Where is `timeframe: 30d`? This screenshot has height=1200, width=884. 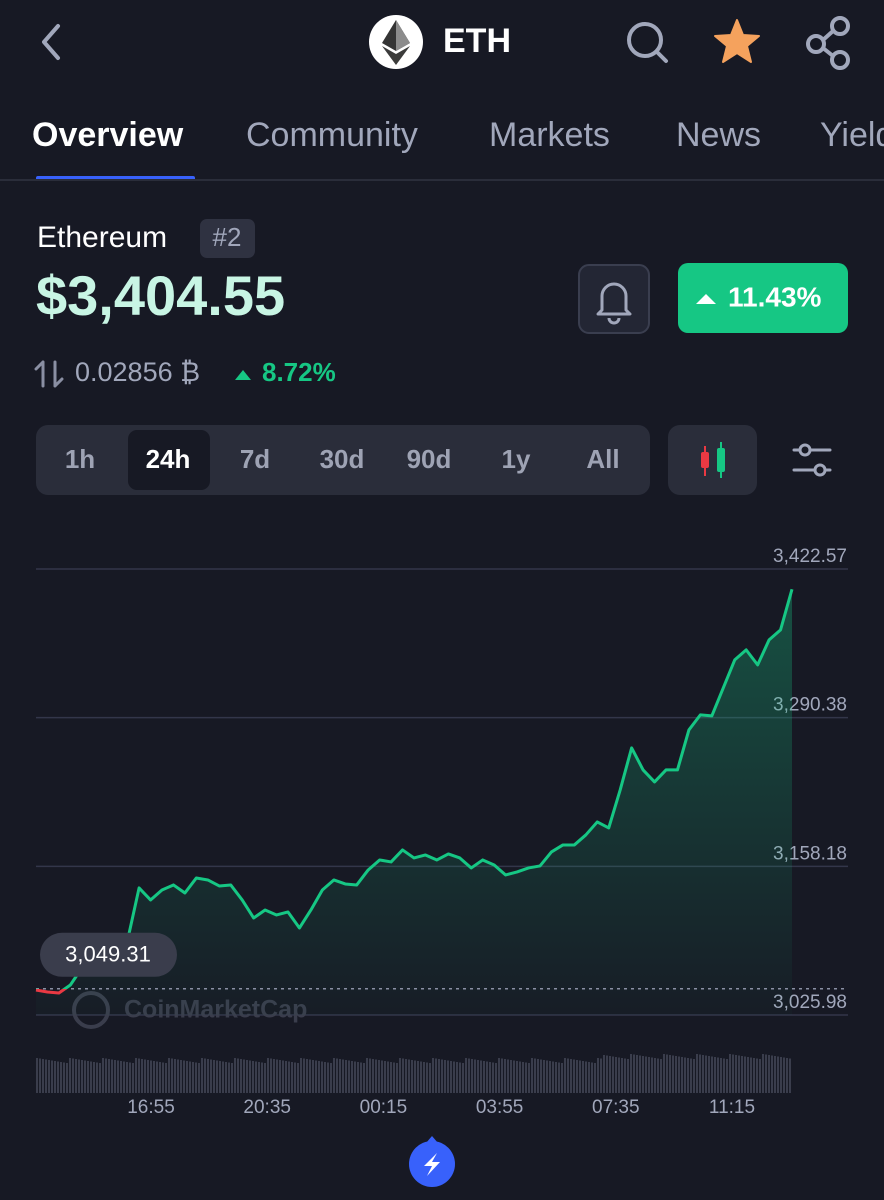
timeframe: 30d is located at coordinates (342, 459).